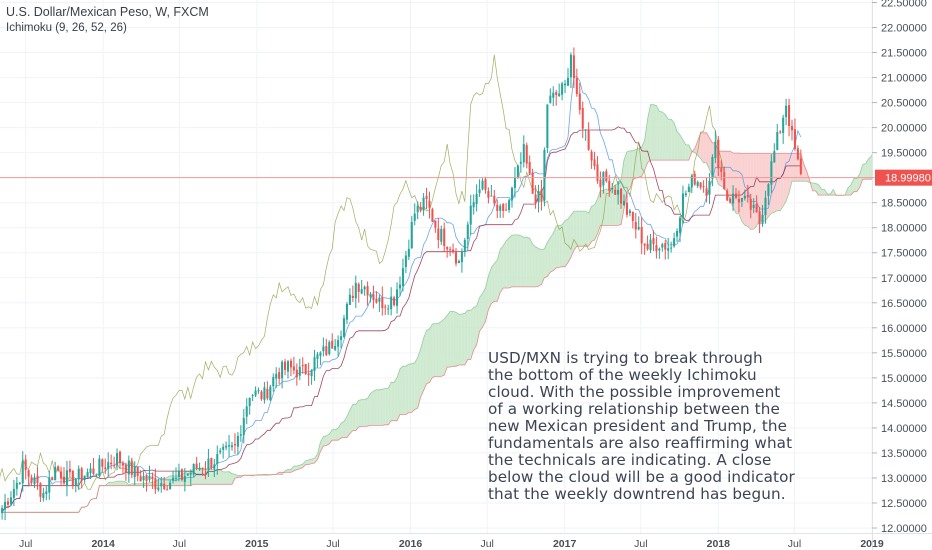 The image size is (932, 550). I want to click on y-tick-label: 16.50000, so click(904, 304).